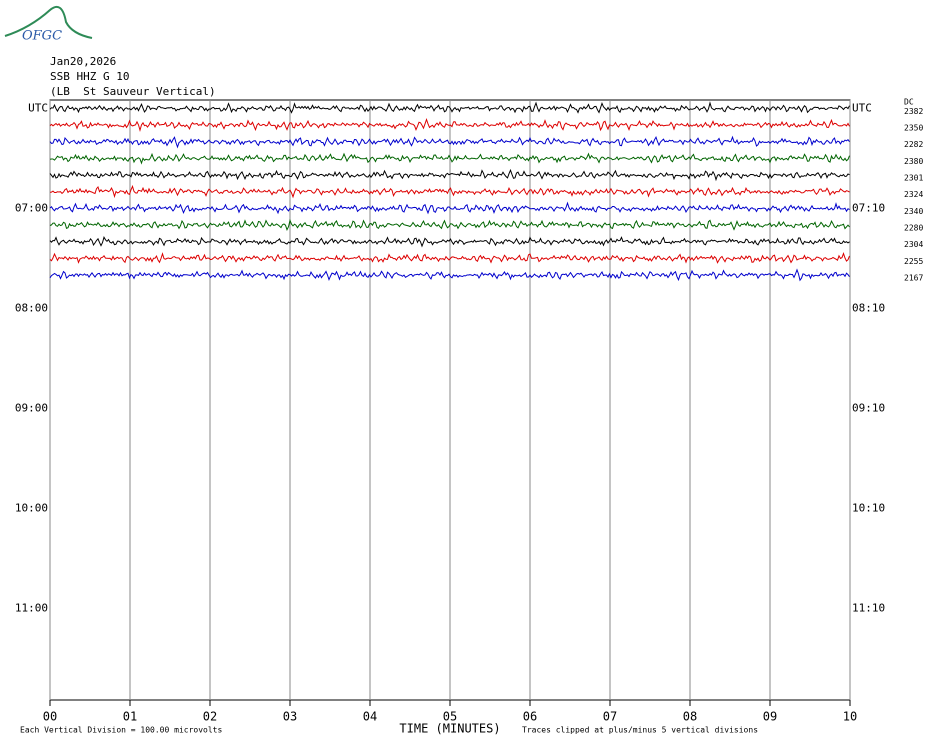 The height and width of the screenshot is (744, 930). What do you see at coordinates (850, 717) in the screenshot?
I see `x-tick-label: 10` at bounding box center [850, 717].